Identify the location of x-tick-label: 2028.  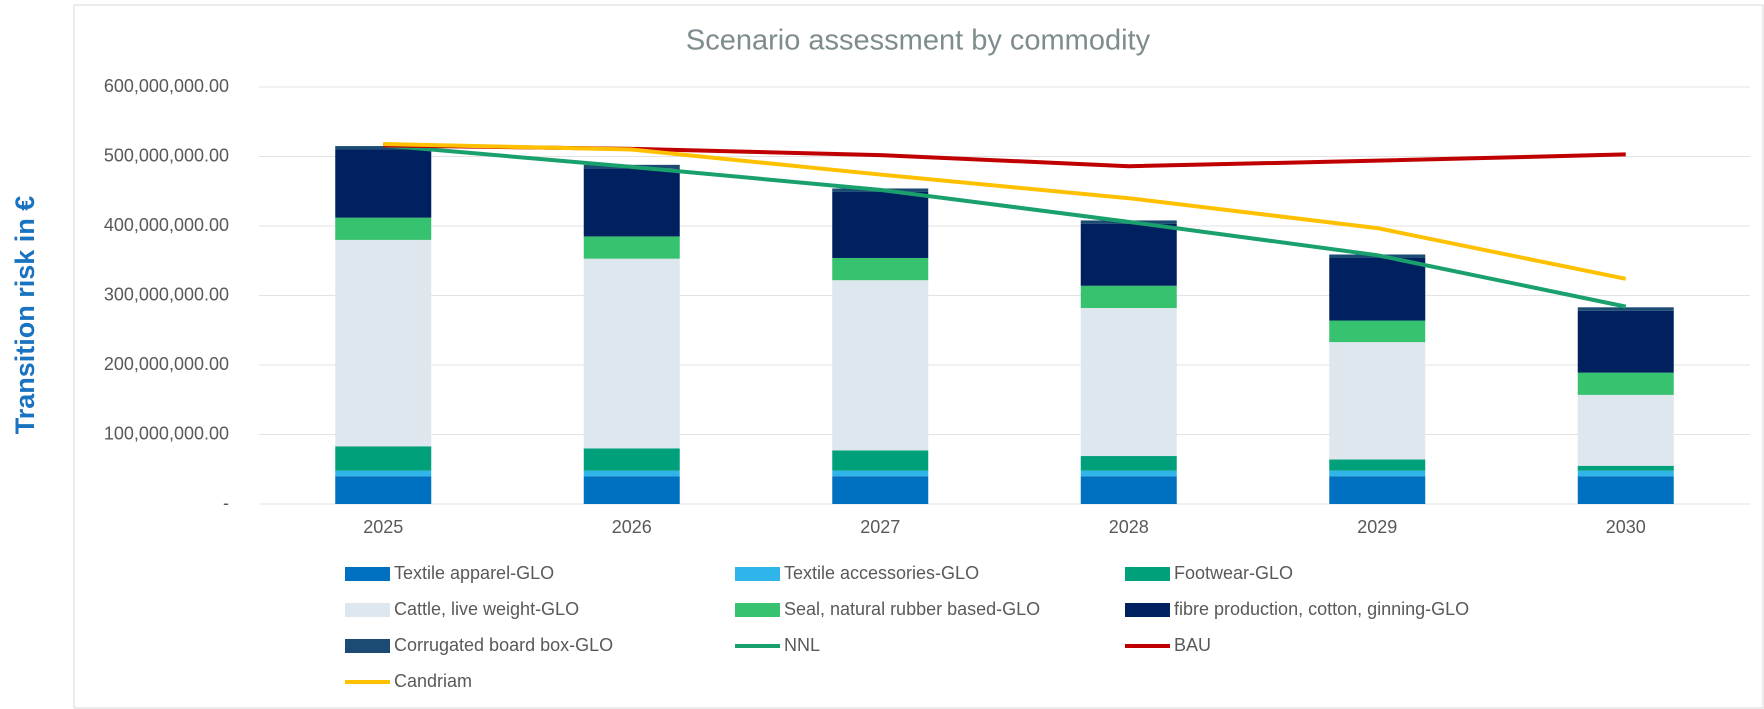
(1129, 527).